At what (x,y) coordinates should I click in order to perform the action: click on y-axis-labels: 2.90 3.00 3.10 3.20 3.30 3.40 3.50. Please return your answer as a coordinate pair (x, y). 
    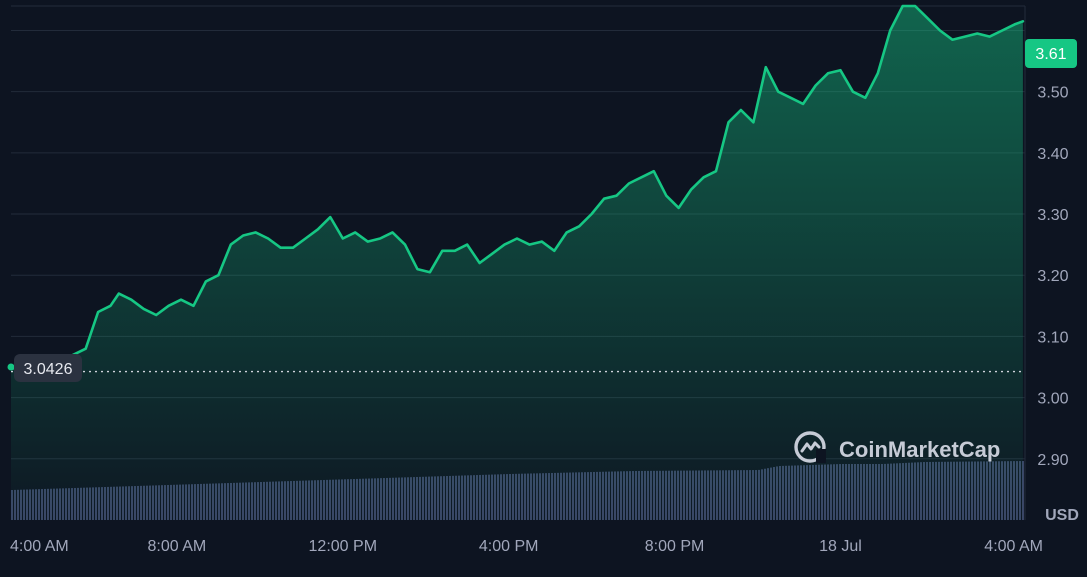
    Looking at the image, I should click on (1052, 277).